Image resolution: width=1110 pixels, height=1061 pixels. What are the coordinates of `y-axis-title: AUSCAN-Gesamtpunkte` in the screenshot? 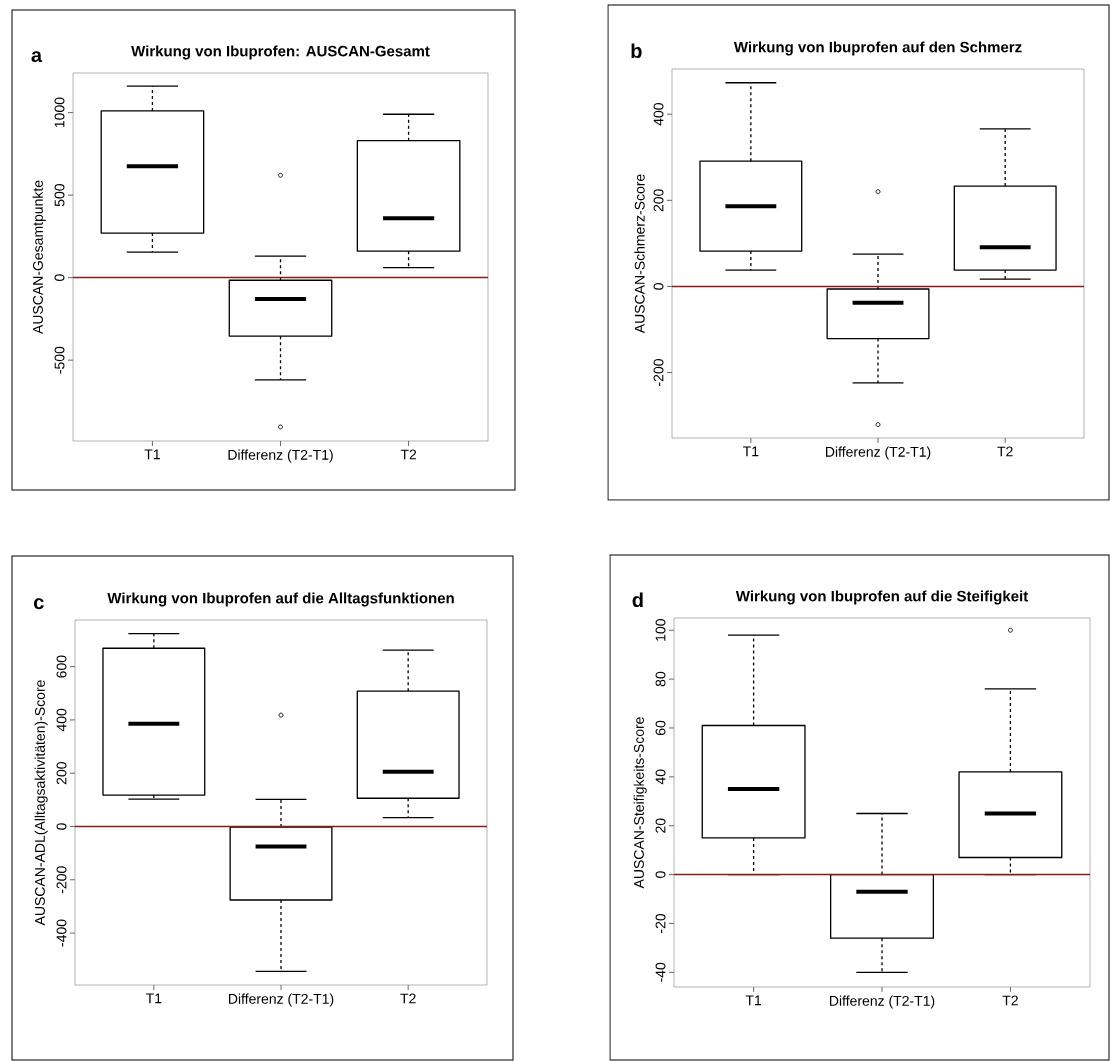 It's located at (39, 257).